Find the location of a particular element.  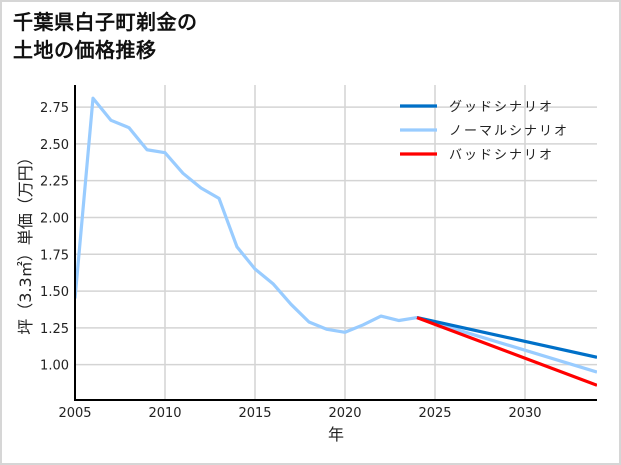

y-tick-label: 1.50 is located at coordinates (54, 292).